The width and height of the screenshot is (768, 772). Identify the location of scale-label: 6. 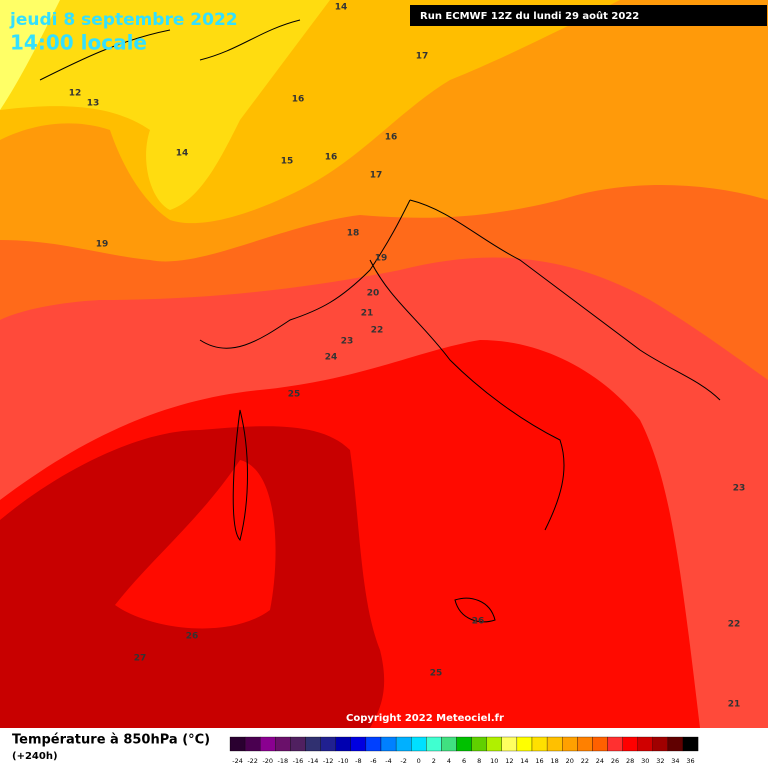
(464, 761).